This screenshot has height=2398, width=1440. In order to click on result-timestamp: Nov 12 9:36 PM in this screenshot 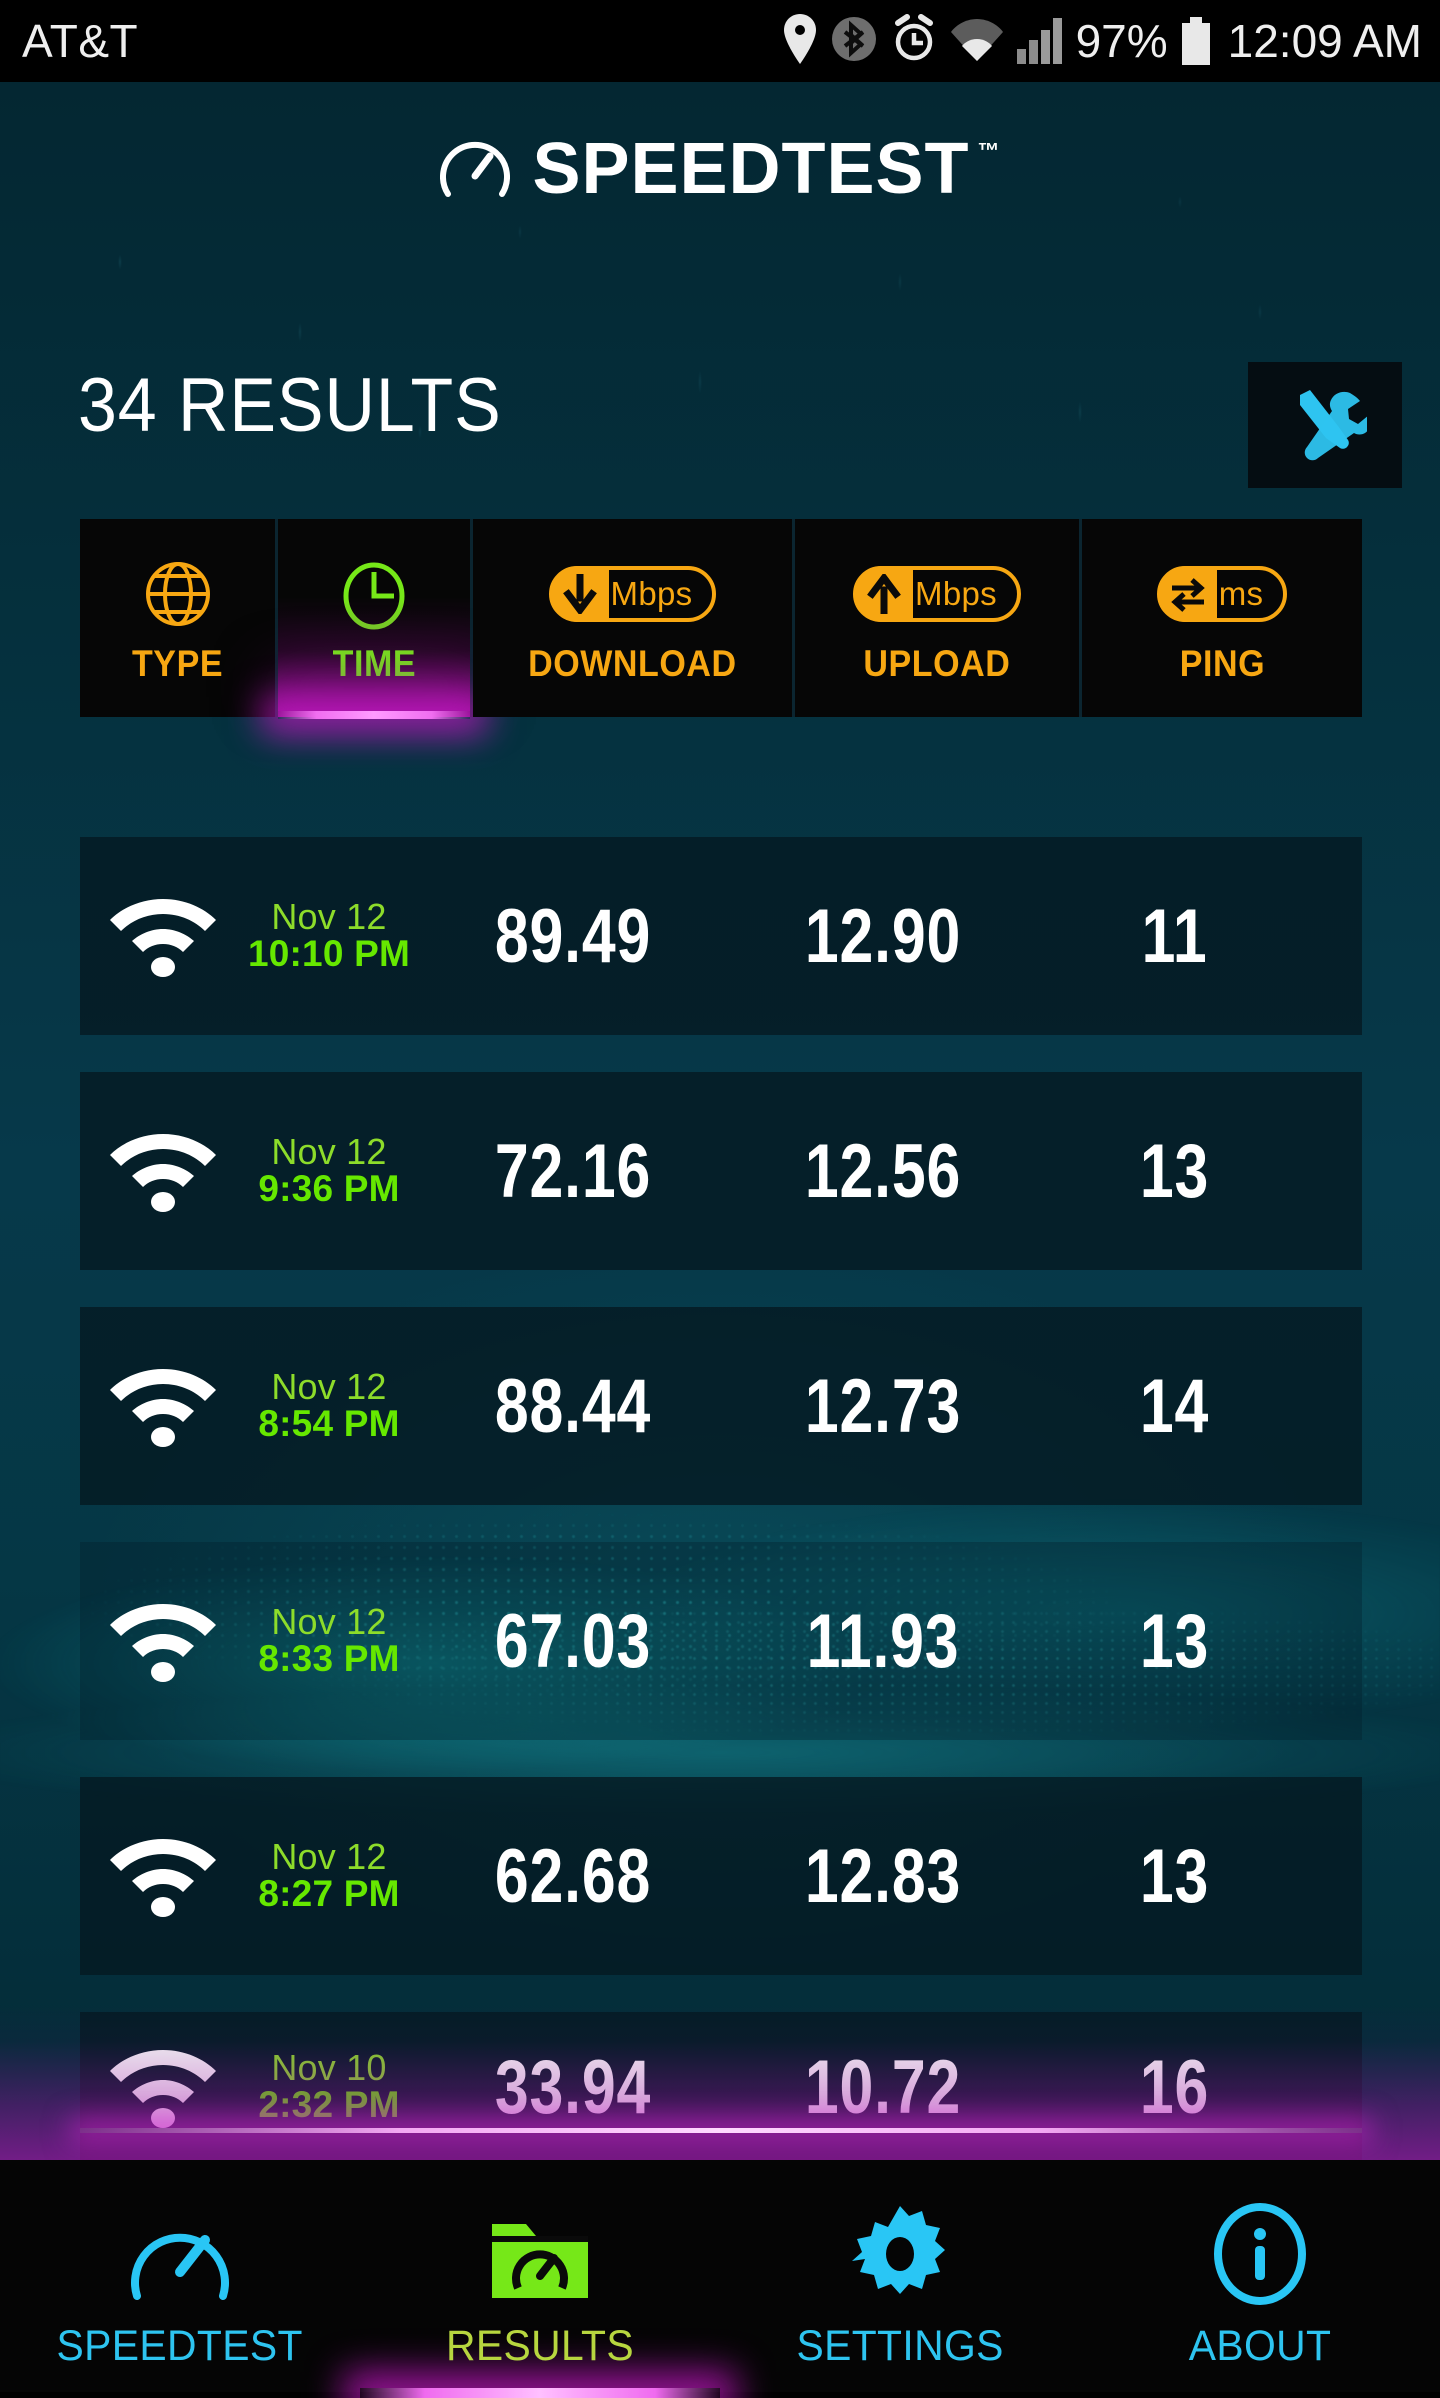, I will do `click(329, 1170)`.